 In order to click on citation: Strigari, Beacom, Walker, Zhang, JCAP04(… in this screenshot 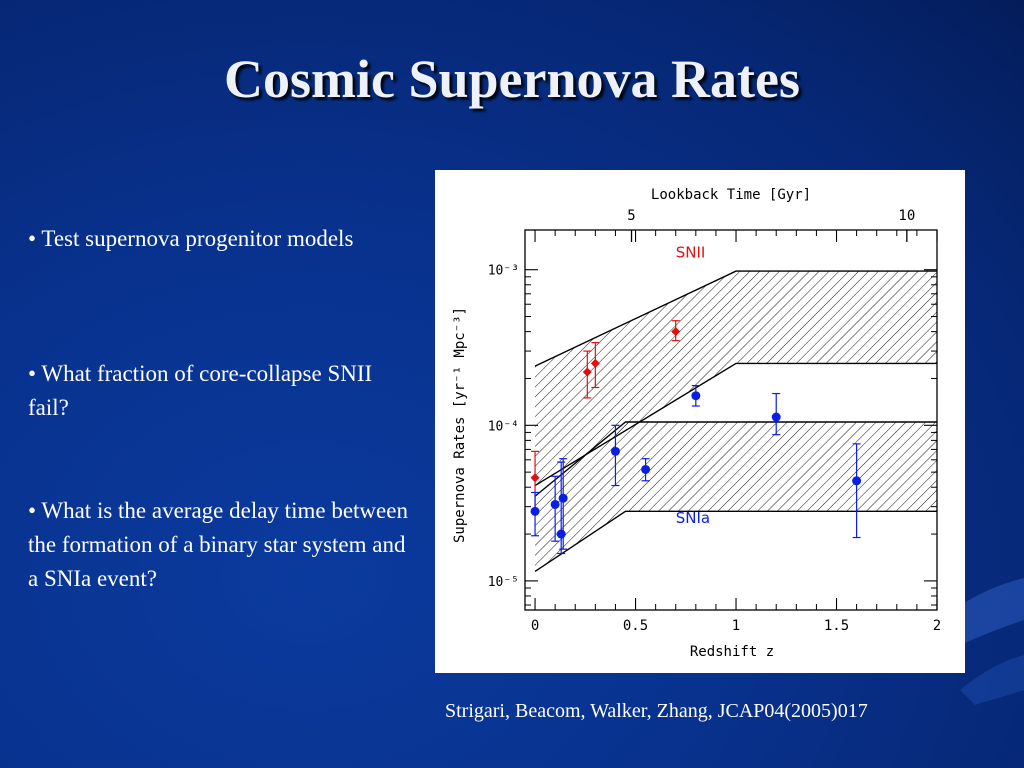, I will do `click(656, 711)`.